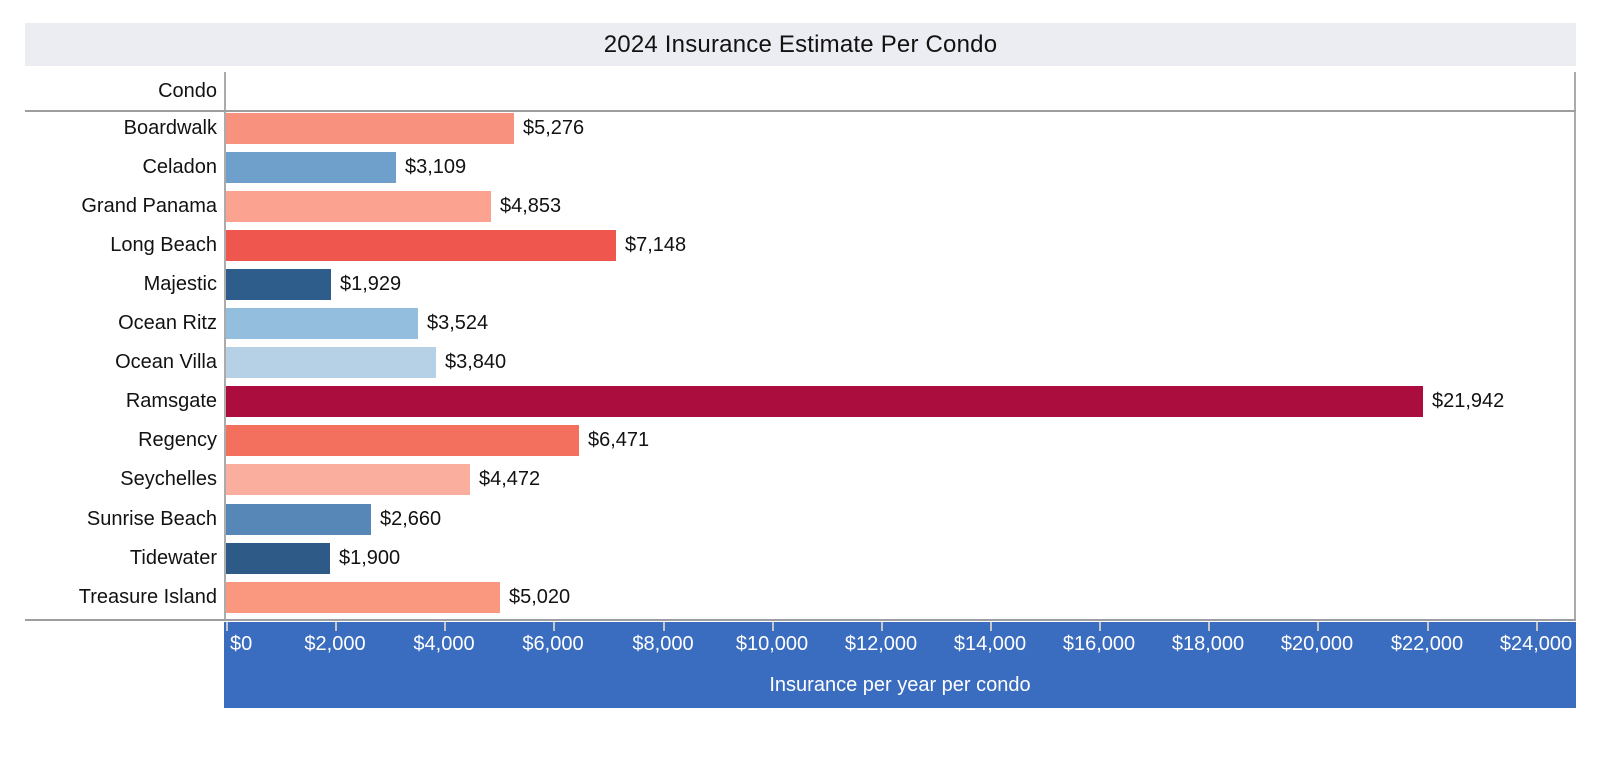  I want to click on bar-row: Grand Panama $4,853, so click(800, 210).